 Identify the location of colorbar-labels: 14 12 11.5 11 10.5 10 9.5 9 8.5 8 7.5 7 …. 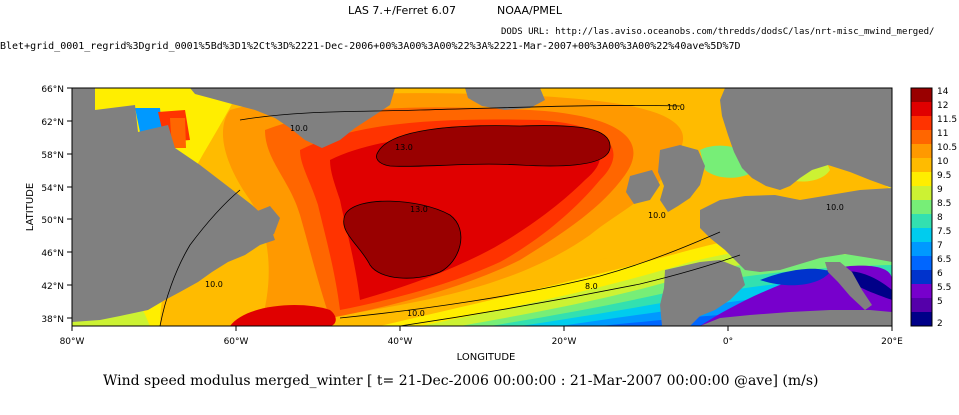
(947, 208).